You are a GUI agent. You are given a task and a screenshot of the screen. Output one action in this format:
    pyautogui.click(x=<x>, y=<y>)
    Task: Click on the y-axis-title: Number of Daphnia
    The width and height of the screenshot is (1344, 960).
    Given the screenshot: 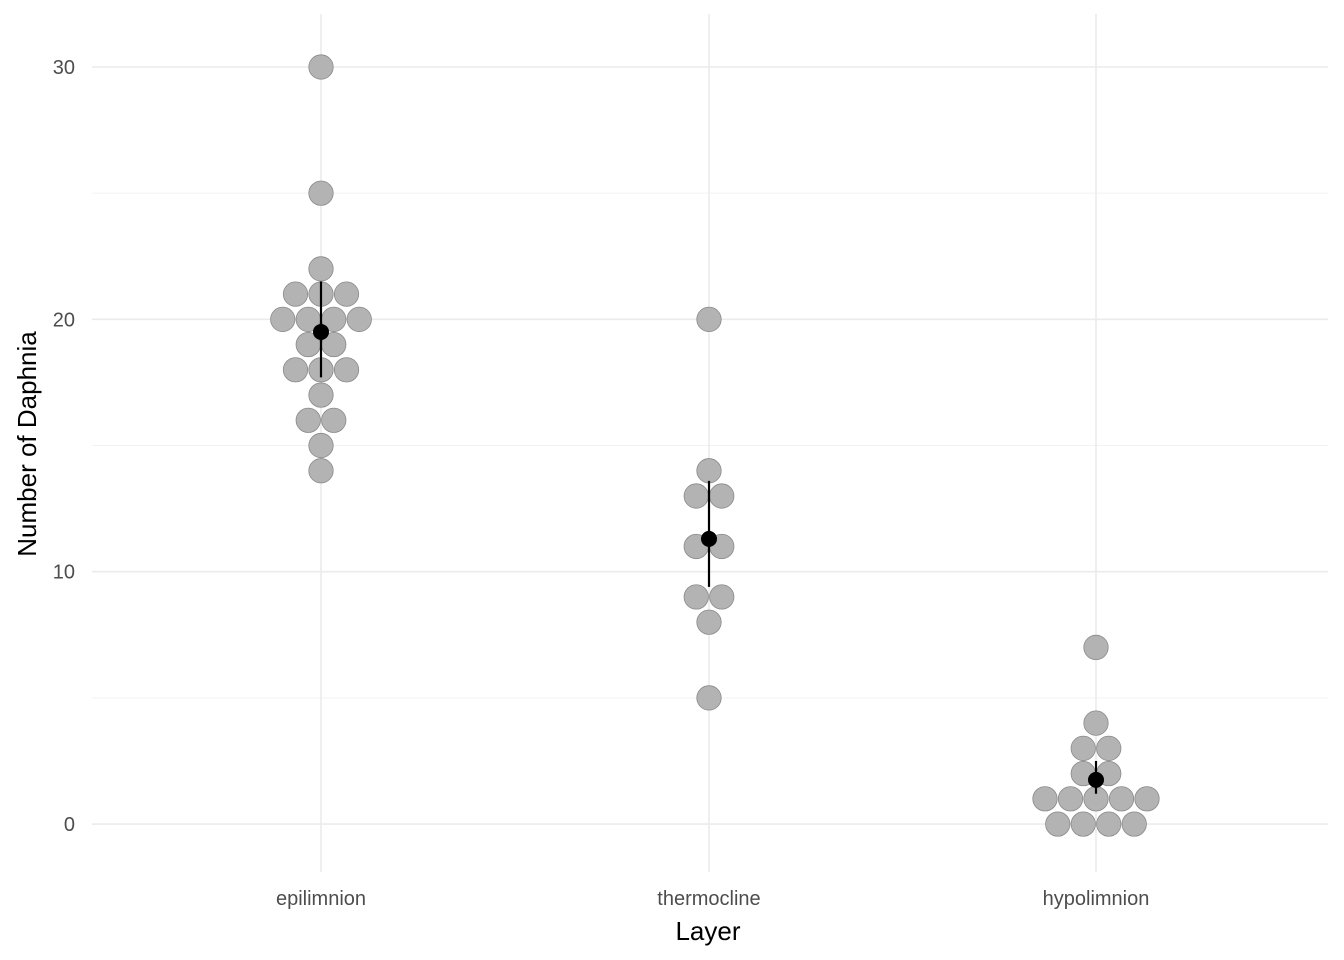 What is the action you would take?
    pyautogui.click(x=27, y=444)
    